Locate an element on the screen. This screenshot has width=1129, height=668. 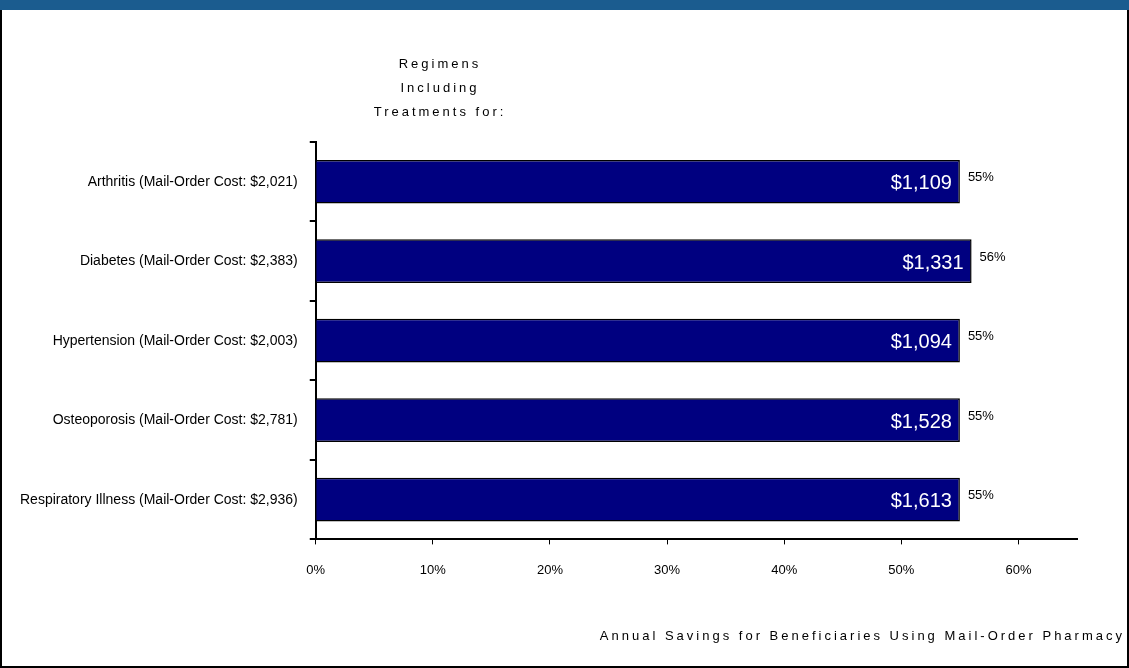
x-tick-label: 0% is located at coordinates (316, 569).